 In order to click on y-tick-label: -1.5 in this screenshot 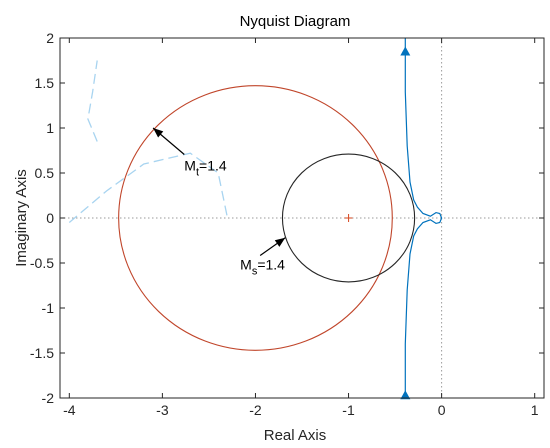, I will do `click(42, 353)`.